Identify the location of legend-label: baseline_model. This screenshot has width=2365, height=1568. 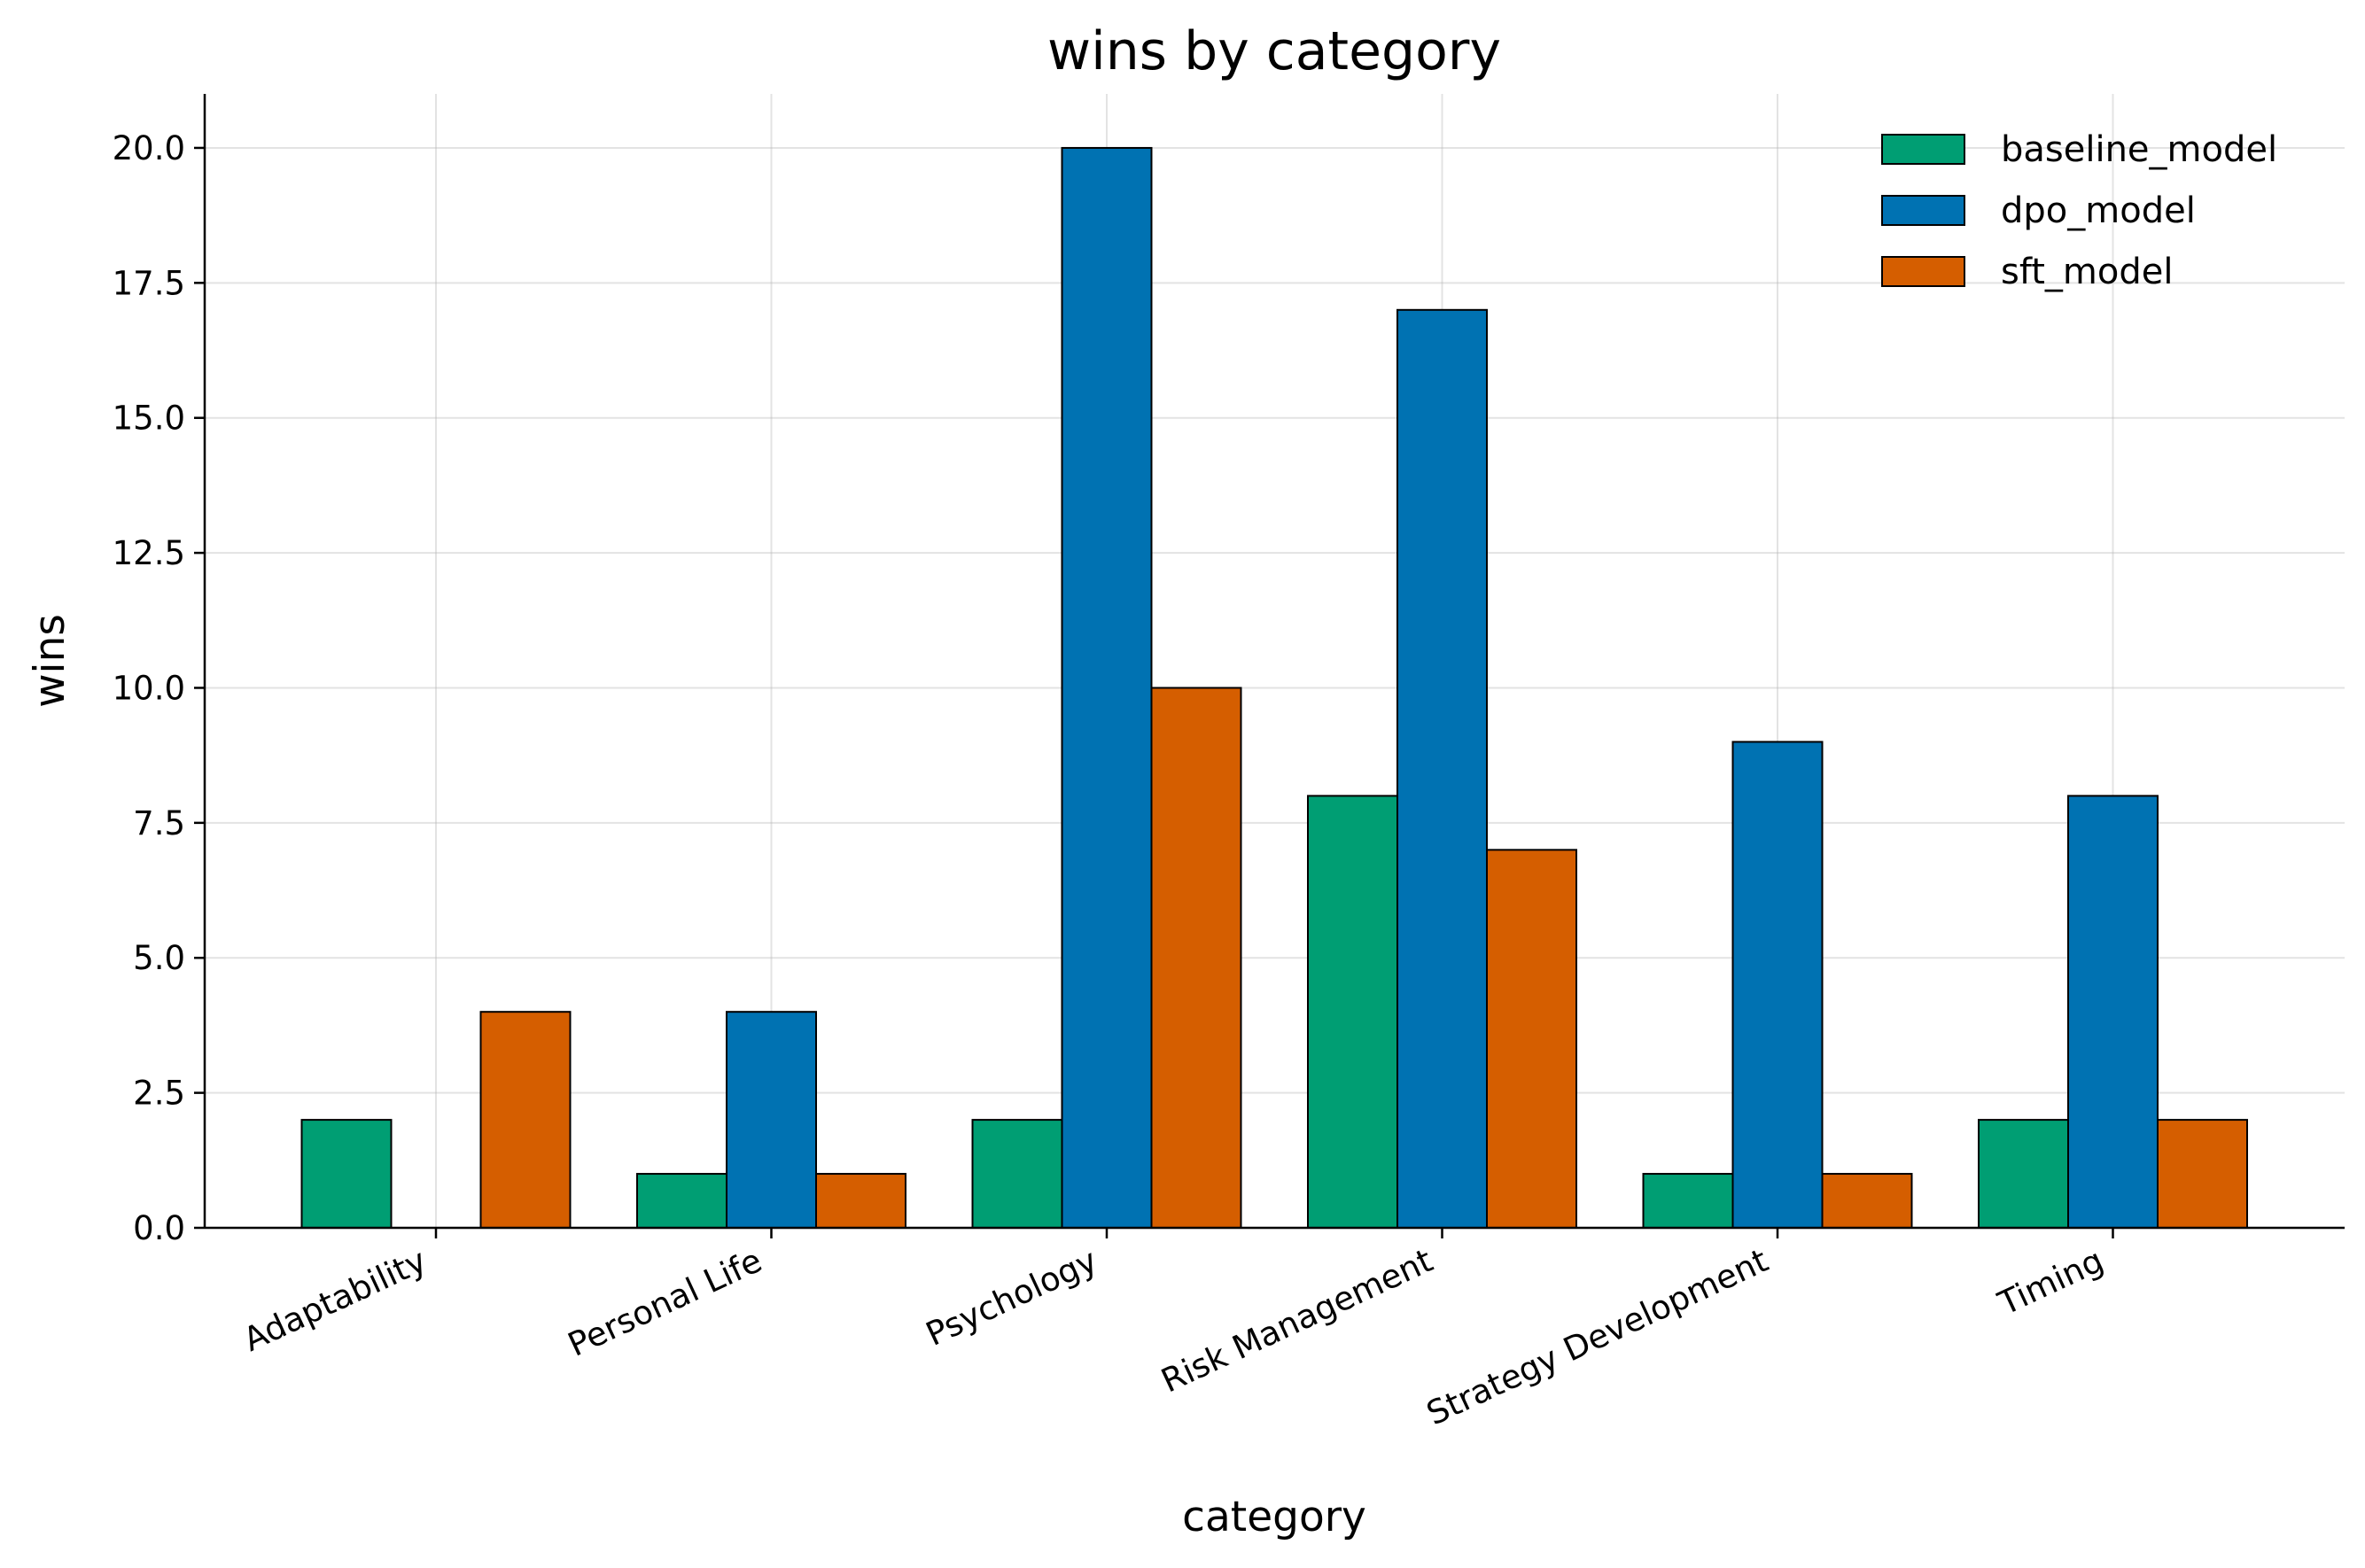
(2139, 149).